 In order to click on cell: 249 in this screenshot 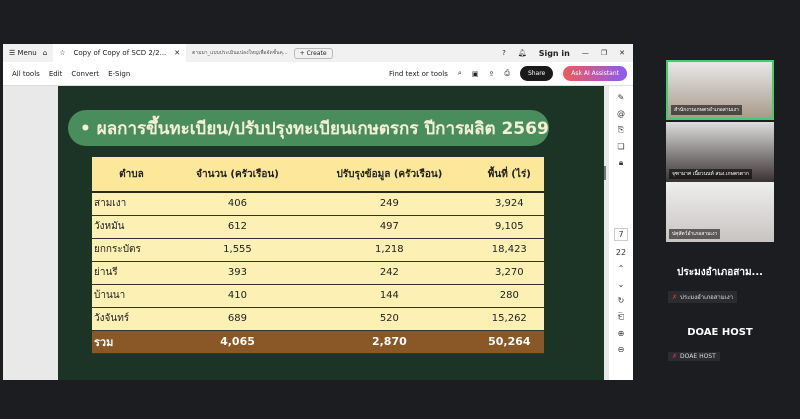, I will do `click(389, 204)`.